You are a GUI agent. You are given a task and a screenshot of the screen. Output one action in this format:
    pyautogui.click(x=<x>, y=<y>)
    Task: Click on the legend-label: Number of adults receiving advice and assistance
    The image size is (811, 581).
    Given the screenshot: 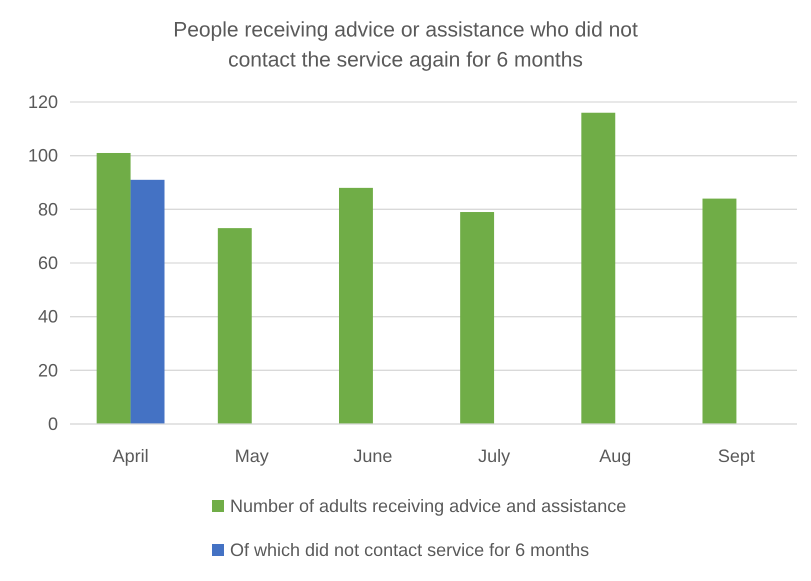 What is the action you would take?
    pyautogui.click(x=428, y=506)
    